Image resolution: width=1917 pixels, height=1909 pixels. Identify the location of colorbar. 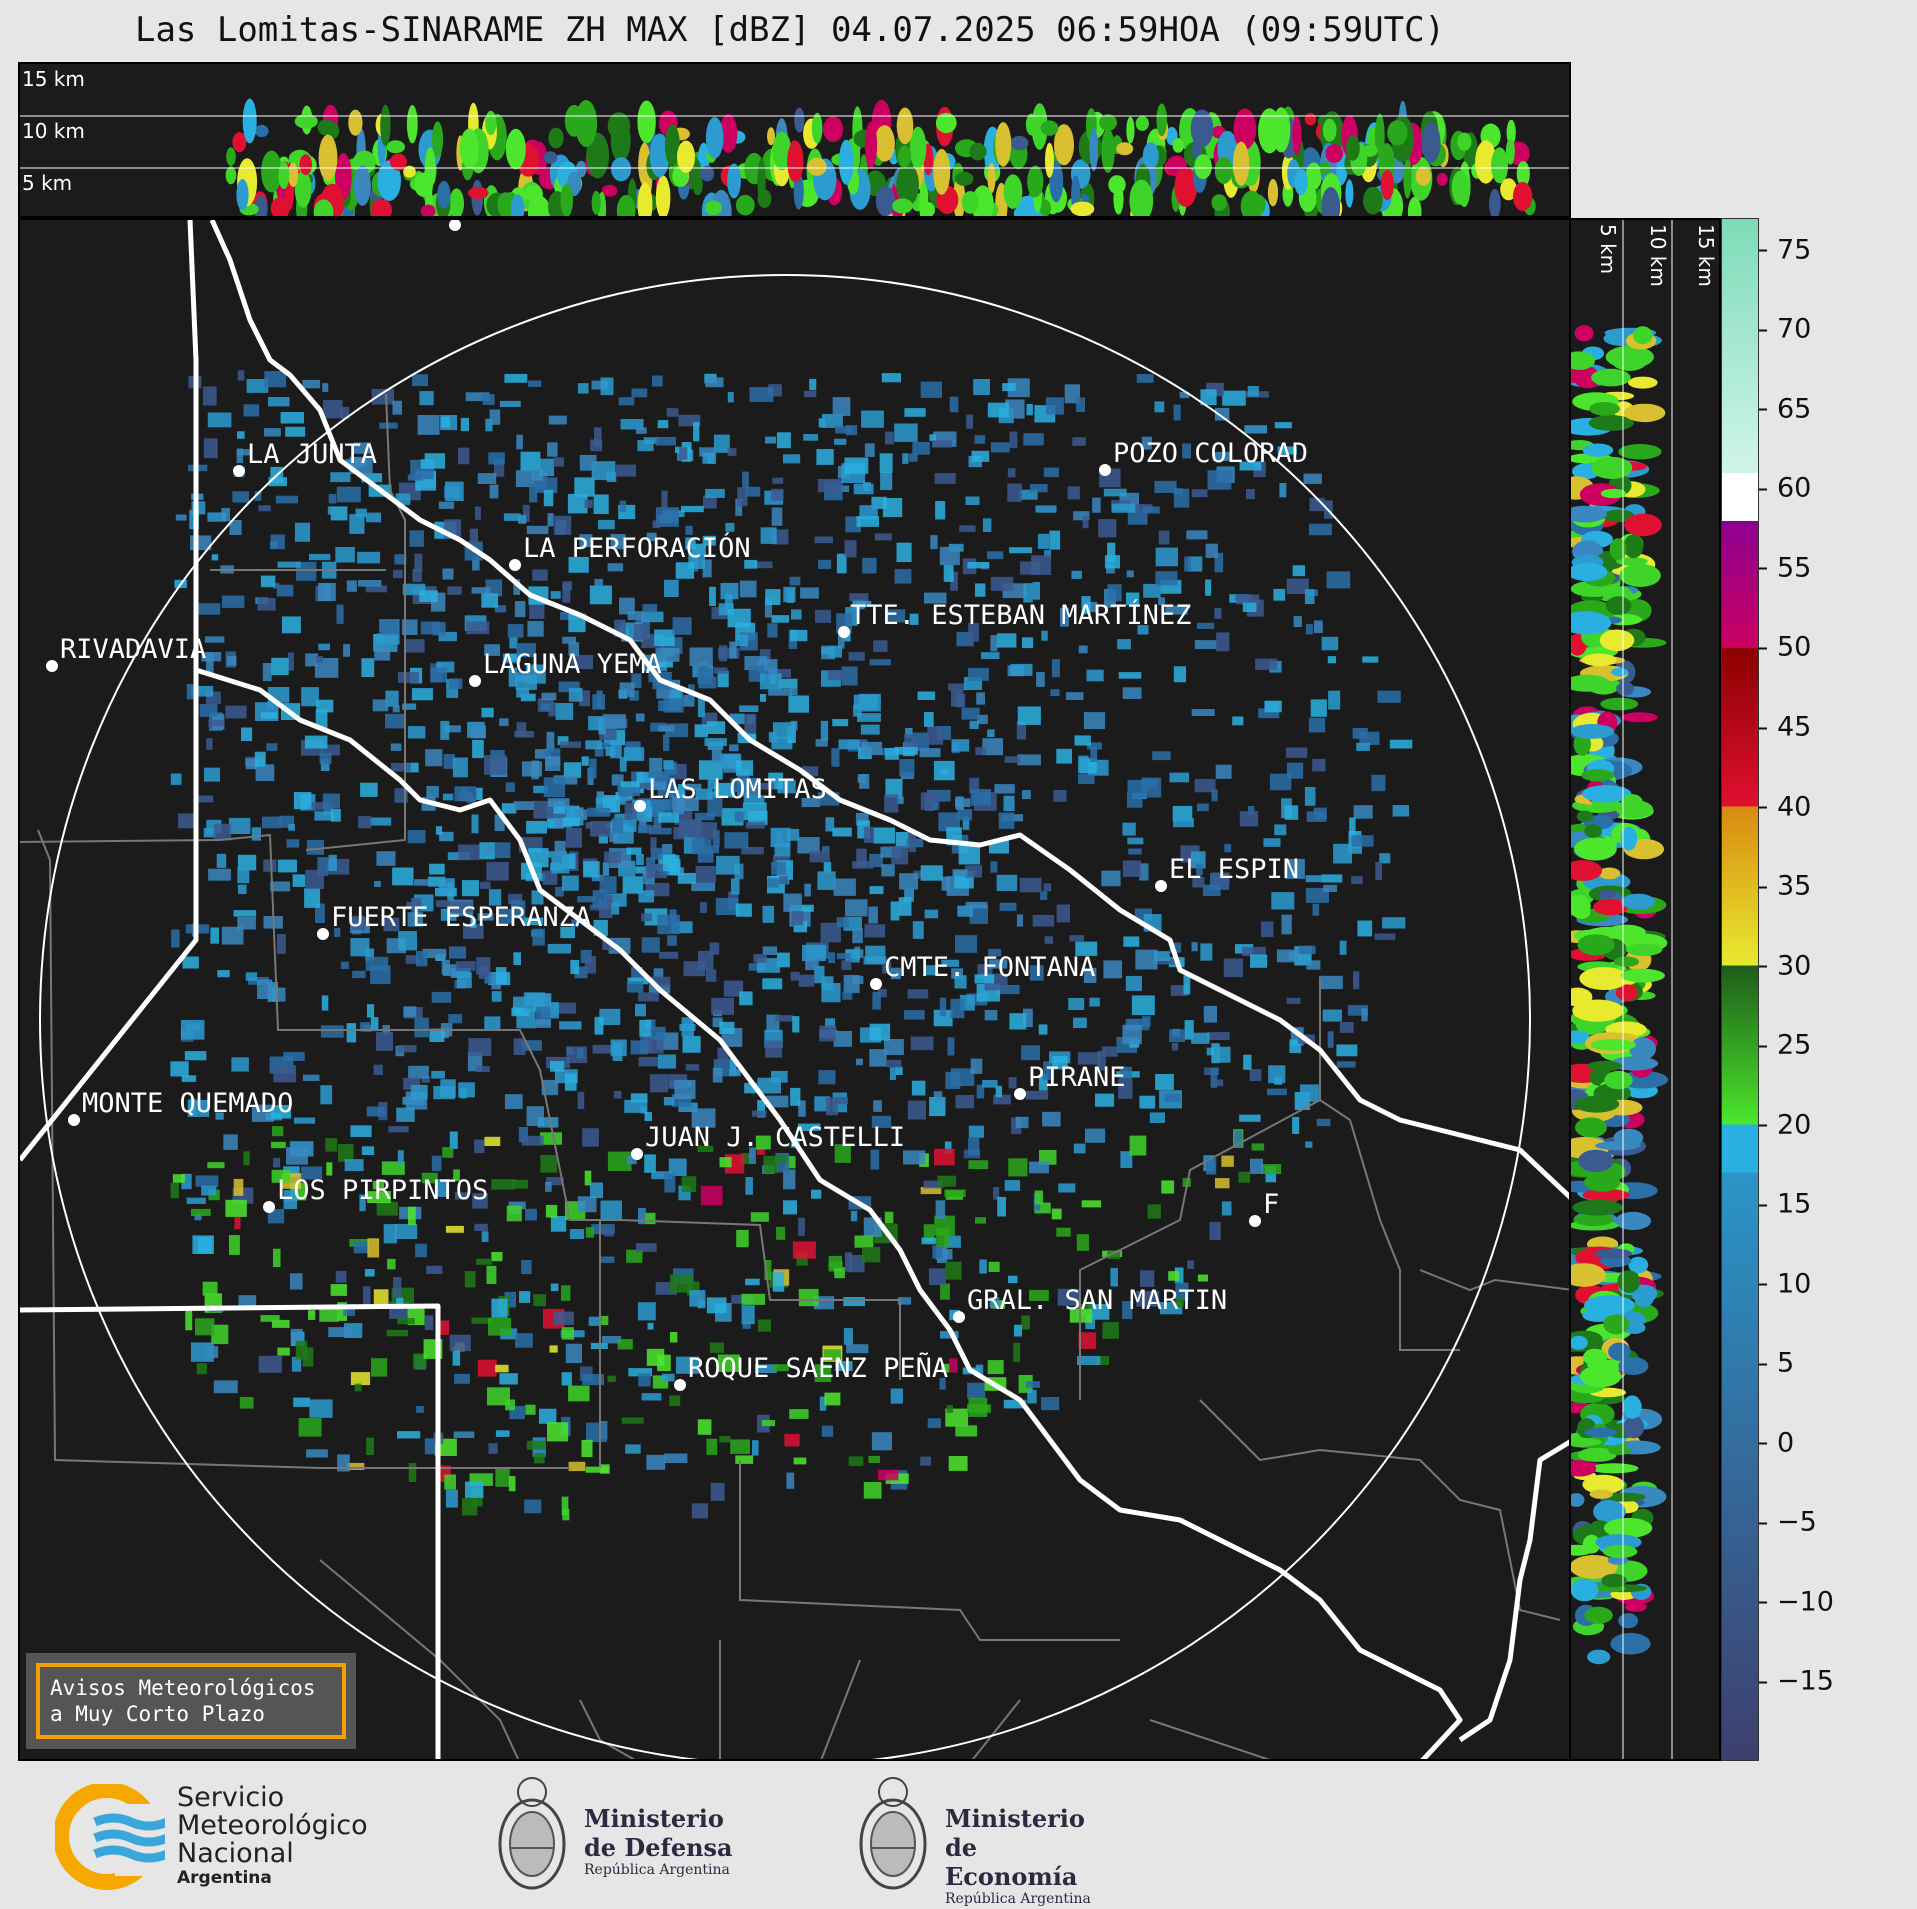
(1740, 989).